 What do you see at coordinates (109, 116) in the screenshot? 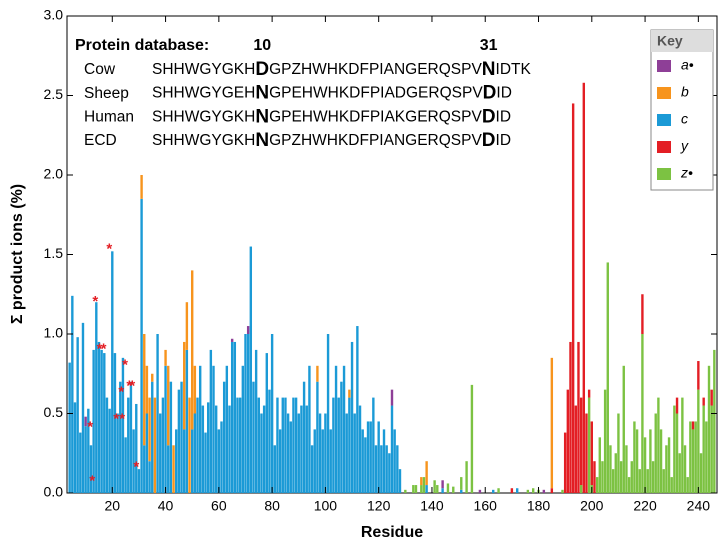
I see `species-name: Human` at bounding box center [109, 116].